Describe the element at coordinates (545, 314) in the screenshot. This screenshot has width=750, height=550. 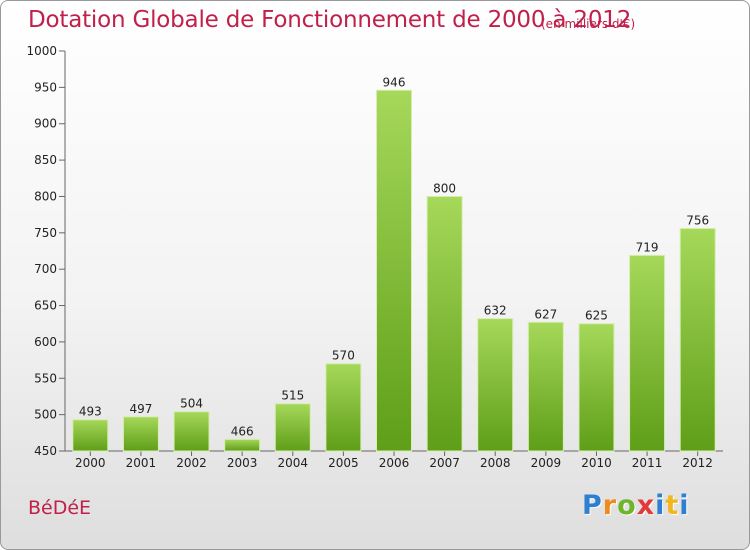
I see `value-label-2009: 627` at that location.